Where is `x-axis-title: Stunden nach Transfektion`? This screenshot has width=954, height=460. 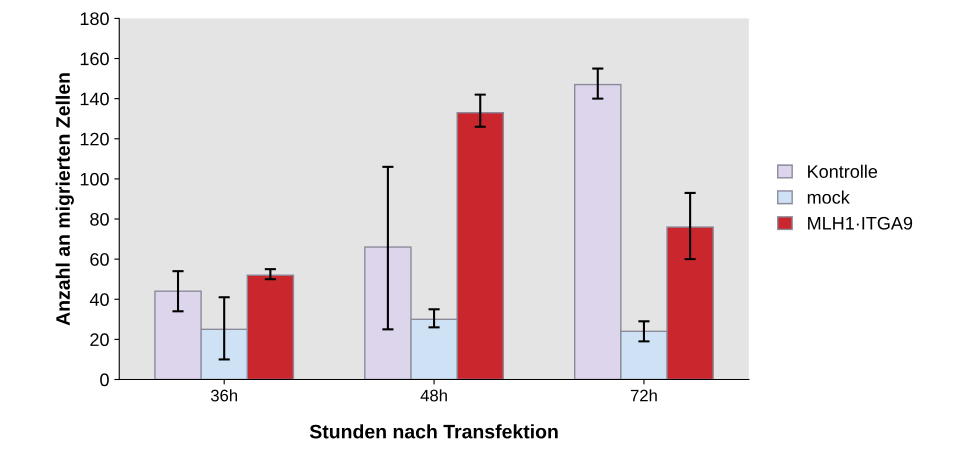 x-axis-title: Stunden nach Transfektion is located at coordinates (434, 431).